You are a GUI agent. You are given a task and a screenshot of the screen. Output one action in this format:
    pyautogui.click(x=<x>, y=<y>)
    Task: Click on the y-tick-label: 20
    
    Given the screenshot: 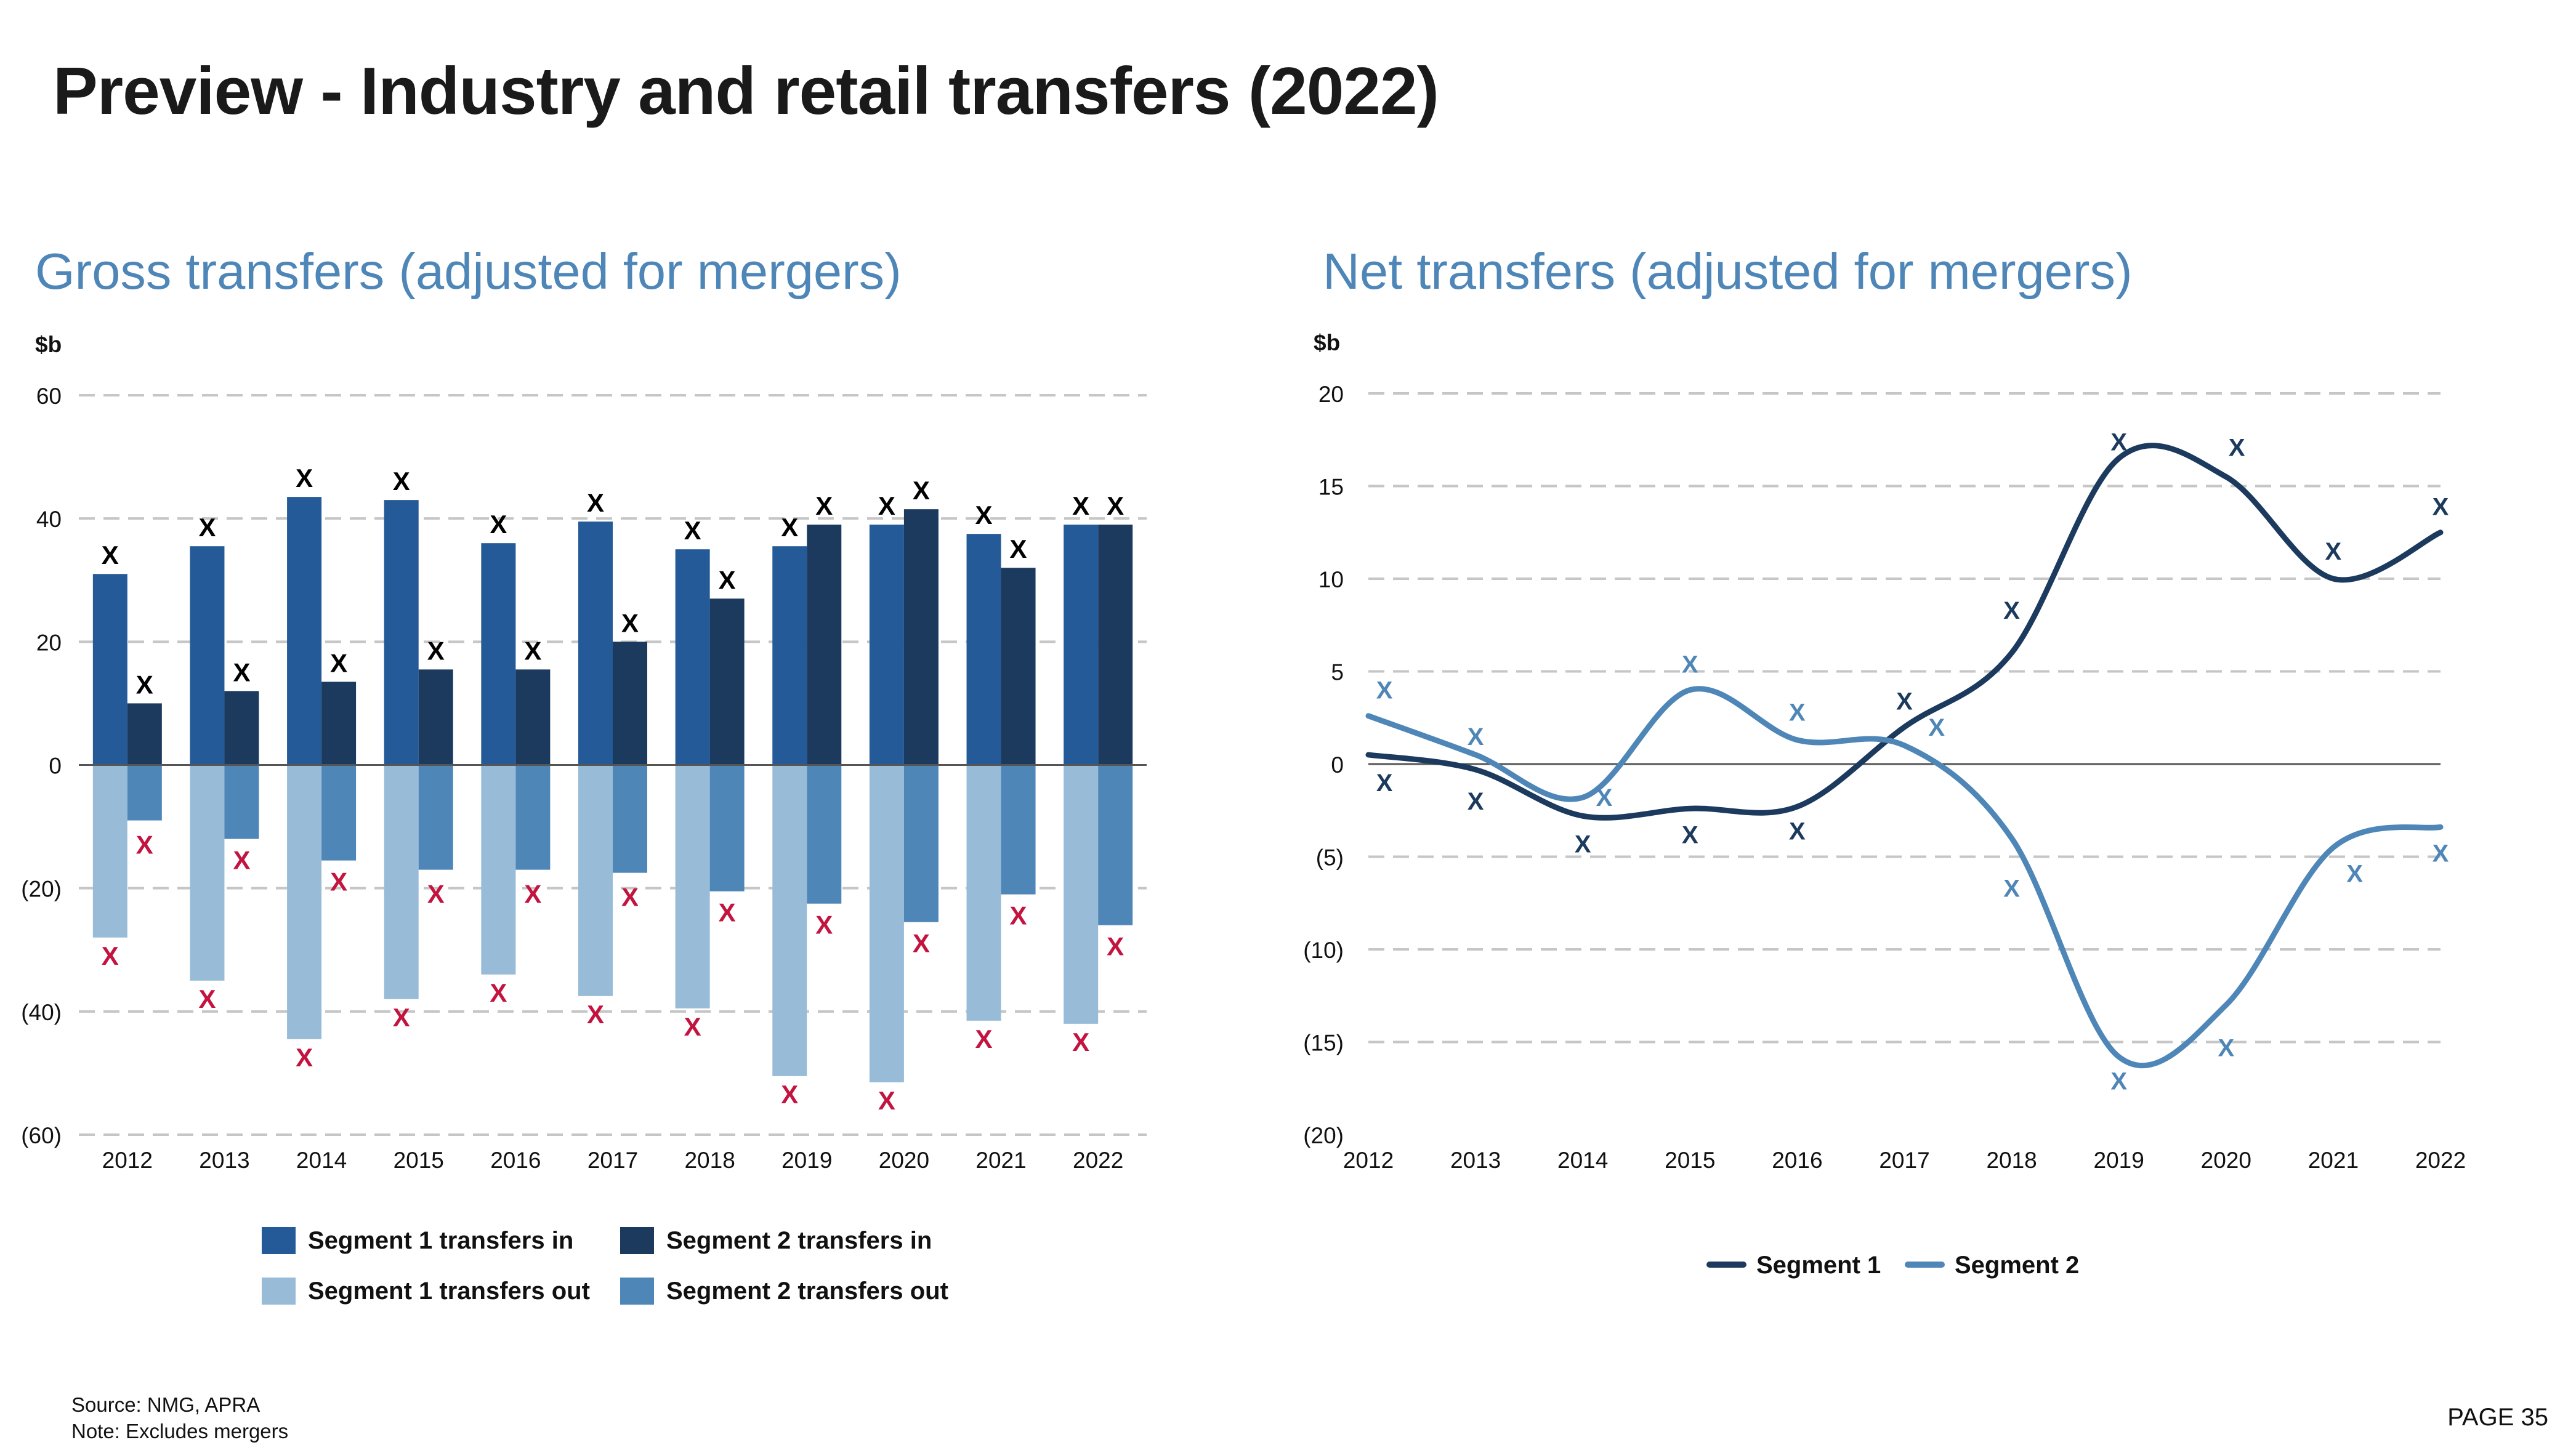 What is the action you would take?
    pyautogui.click(x=49, y=642)
    